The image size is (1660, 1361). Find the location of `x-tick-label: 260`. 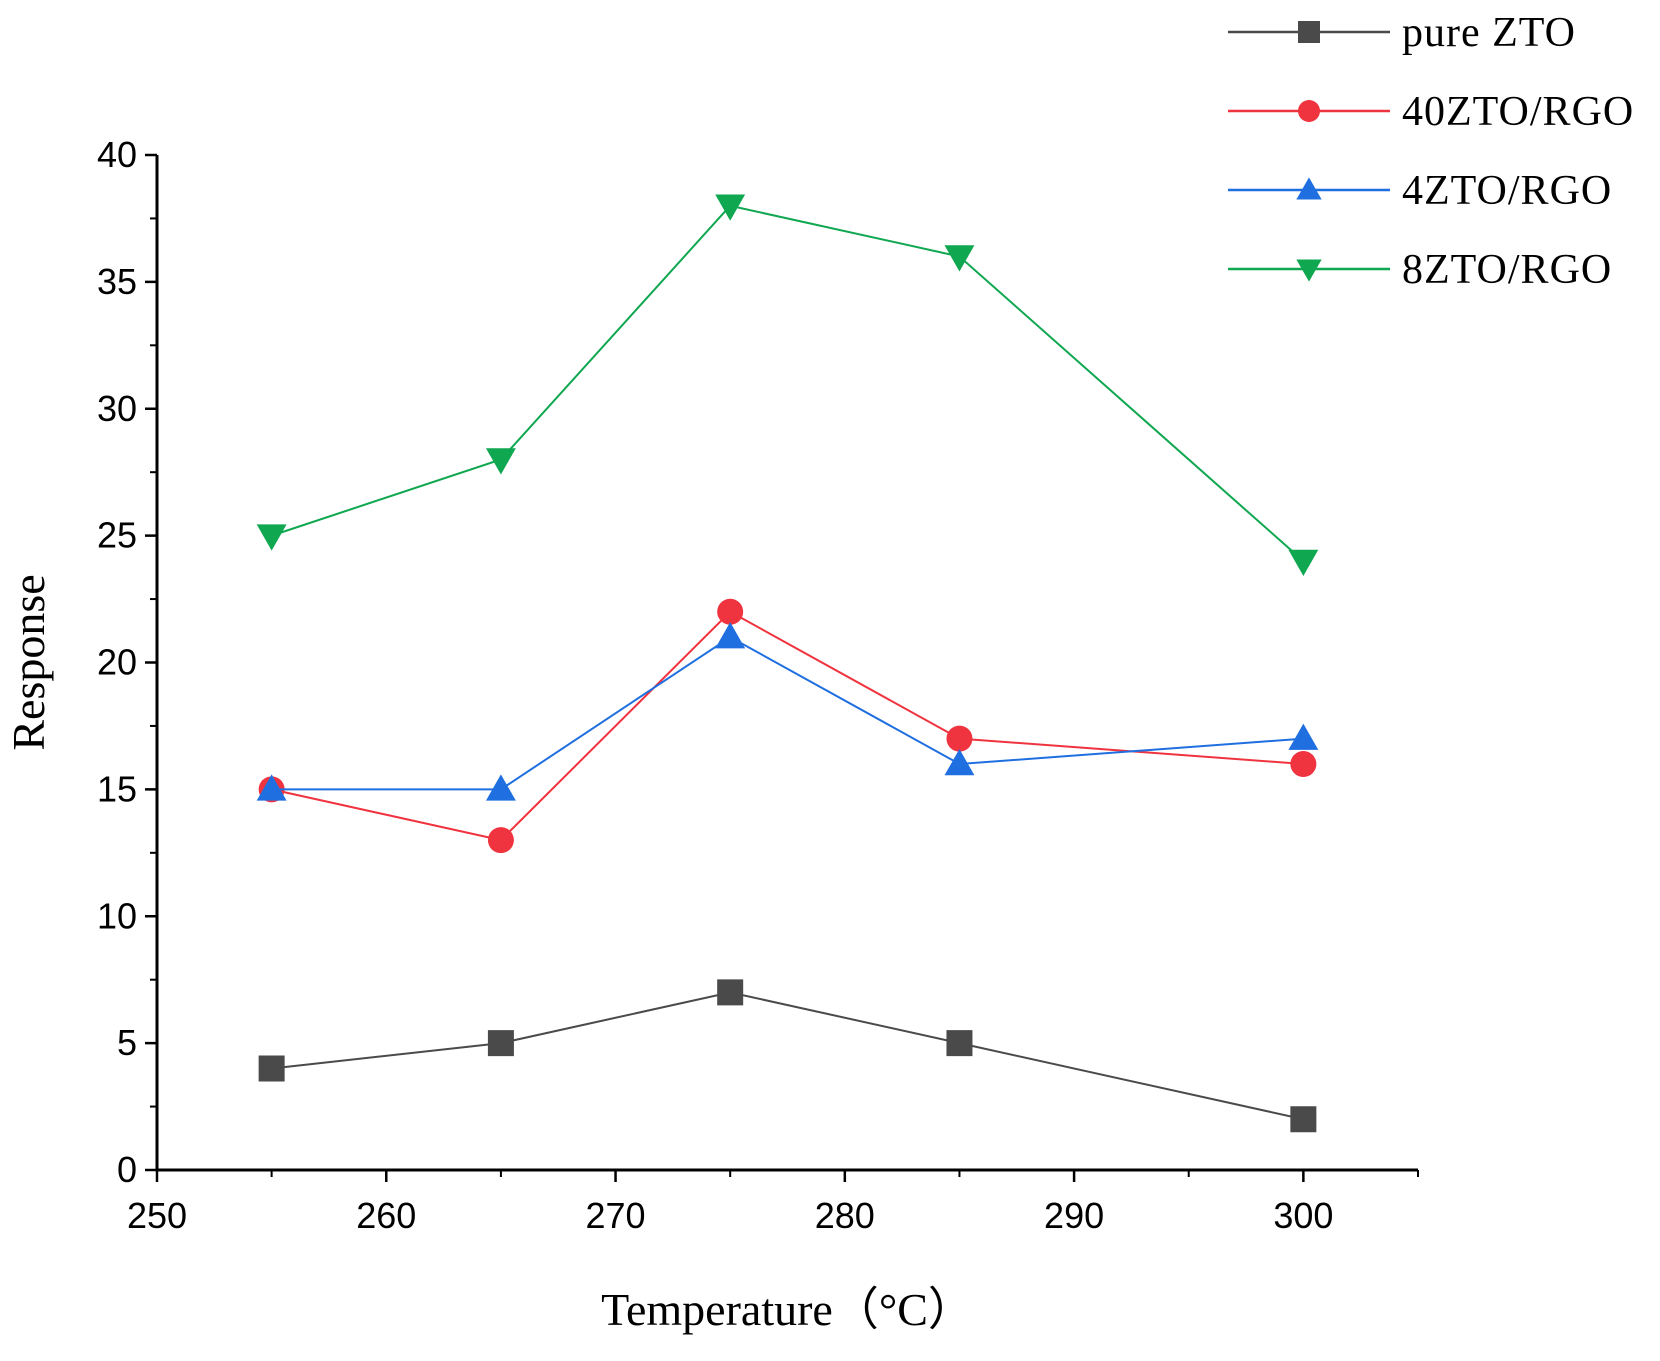

x-tick-label: 260 is located at coordinates (386, 1215).